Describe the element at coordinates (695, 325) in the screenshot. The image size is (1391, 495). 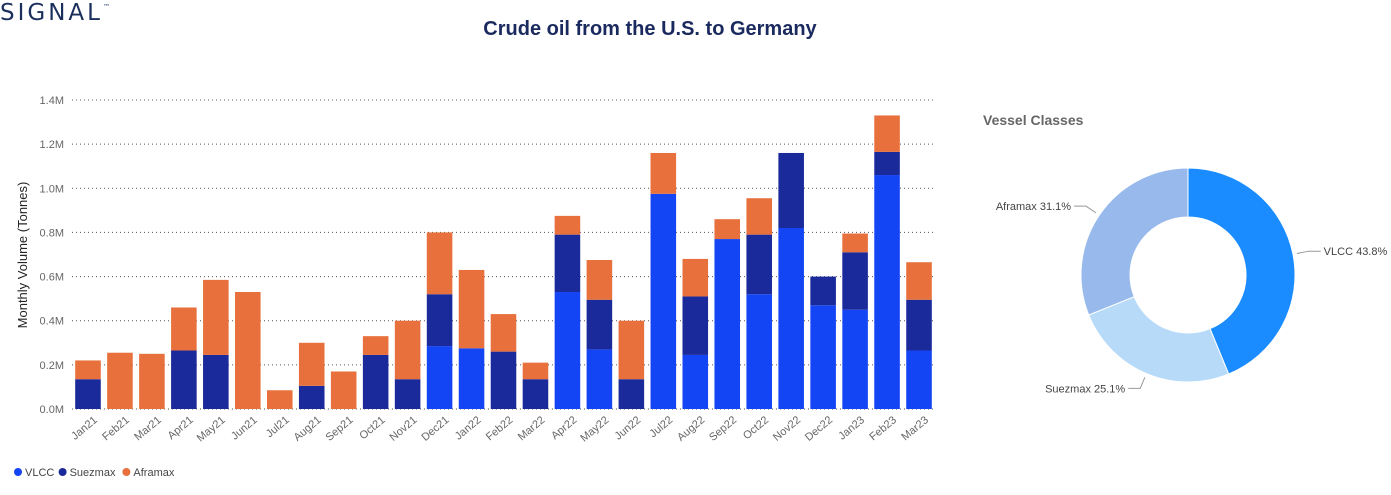
I see `bar-suezmax-aug22` at that location.